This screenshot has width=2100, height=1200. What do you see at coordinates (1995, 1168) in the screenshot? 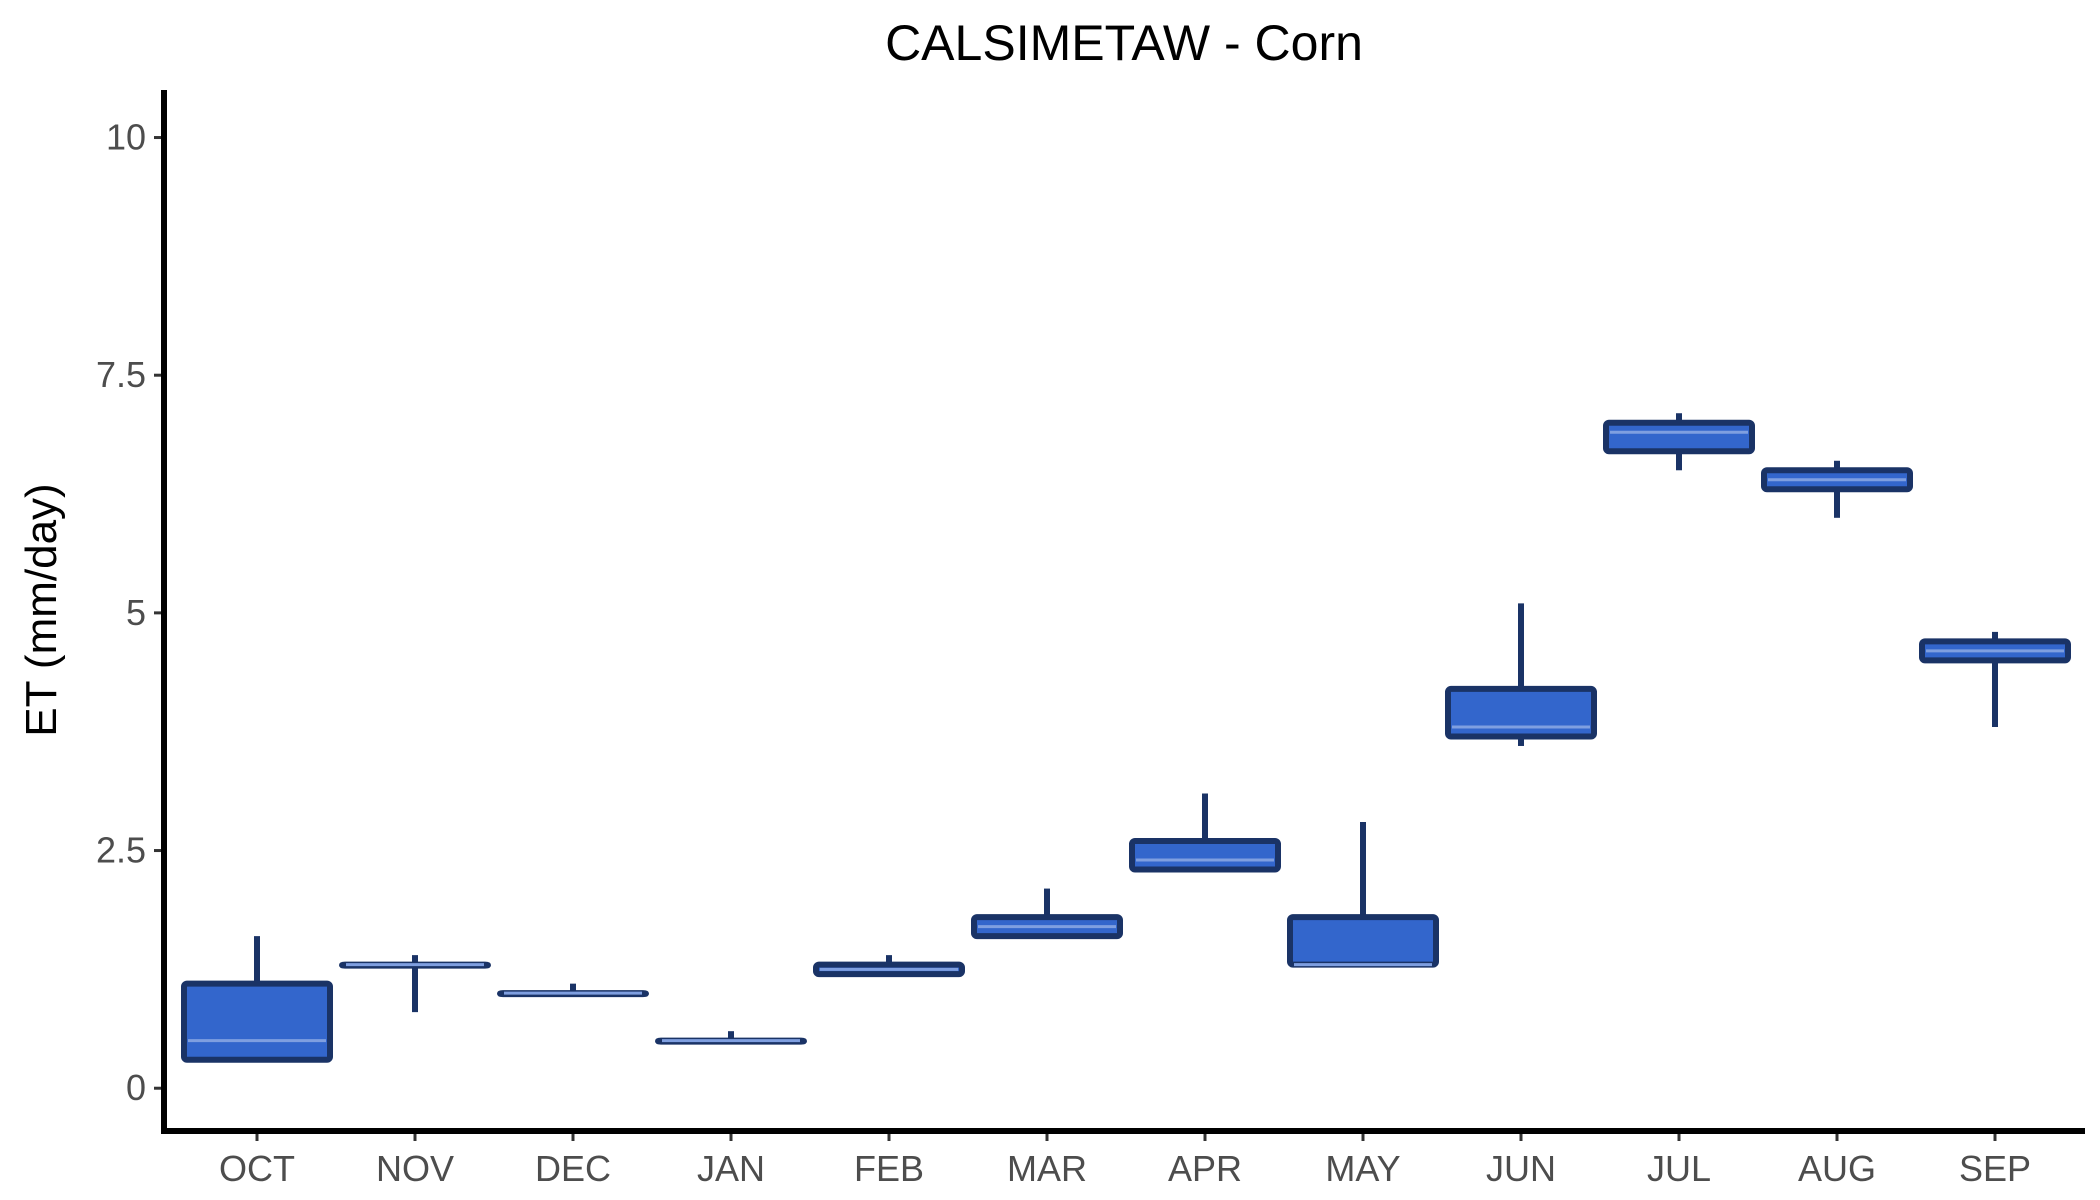
I see `x-tick-label: SEP` at bounding box center [1995, 1168].